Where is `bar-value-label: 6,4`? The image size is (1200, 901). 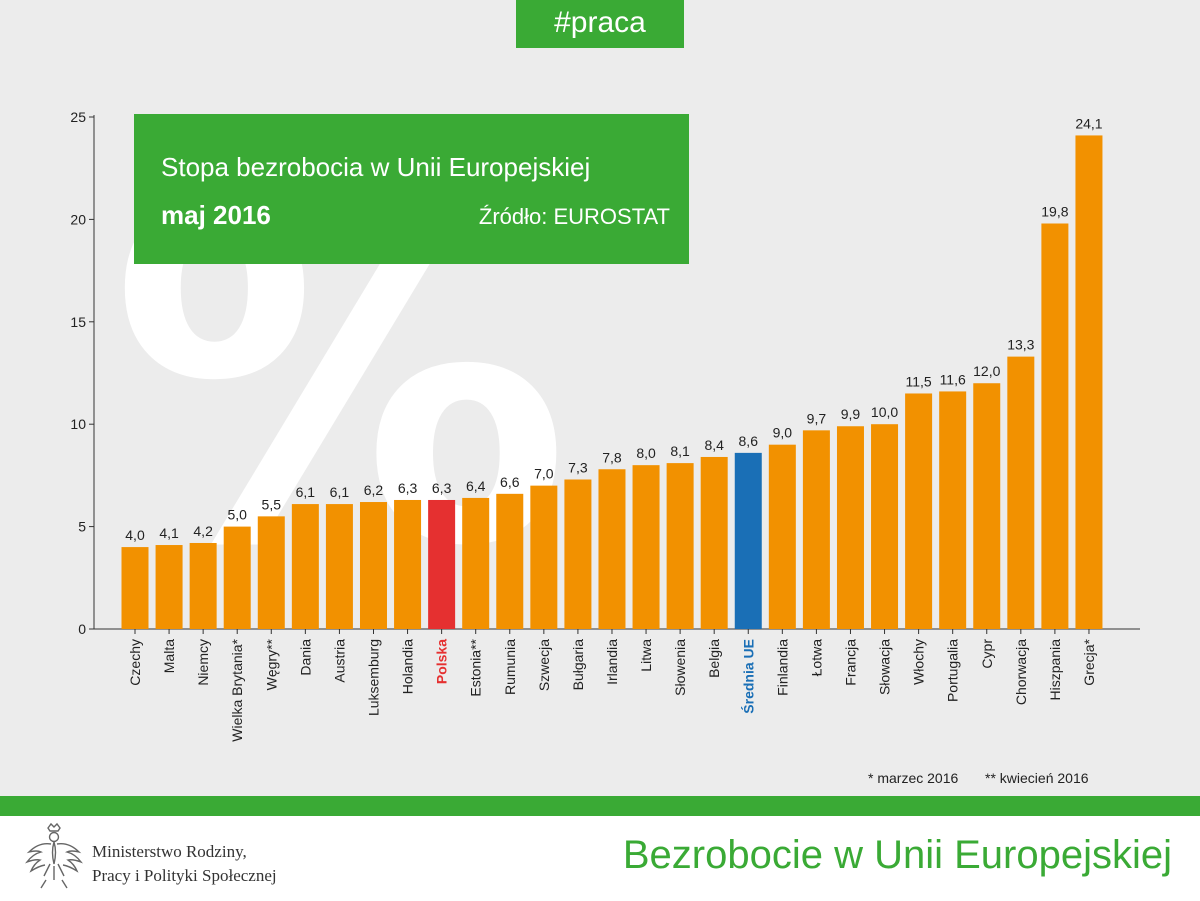 bar-value-label: 6,4 is located at coordinates (476, 486).